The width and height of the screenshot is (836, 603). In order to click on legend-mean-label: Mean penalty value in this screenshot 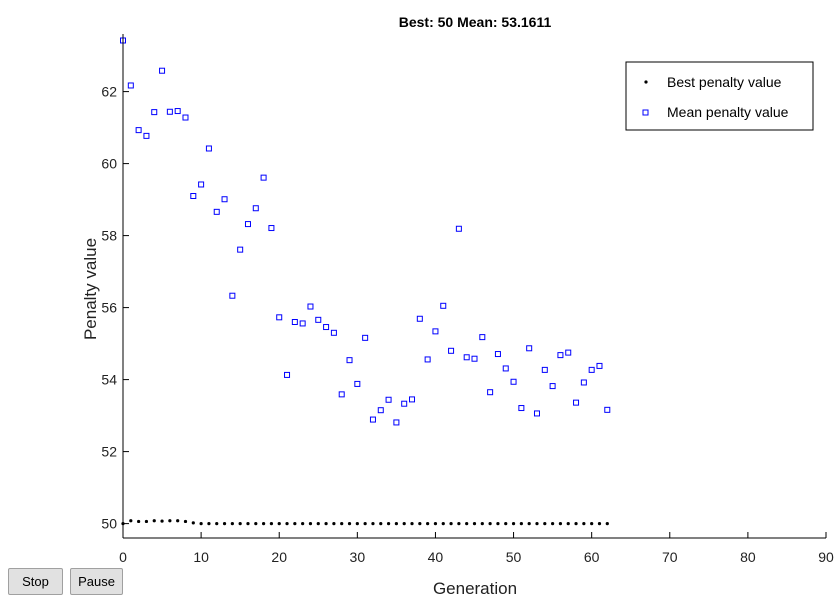, I will do `click(728, 112)`.